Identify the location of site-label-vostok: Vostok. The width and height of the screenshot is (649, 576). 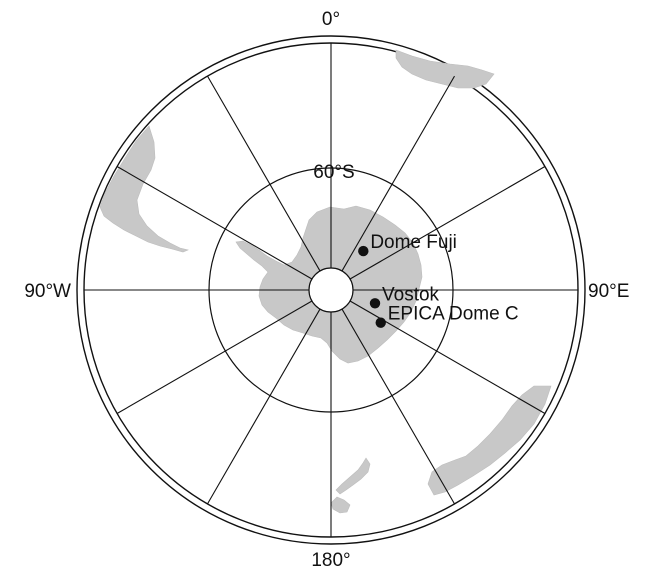
(411, 294).